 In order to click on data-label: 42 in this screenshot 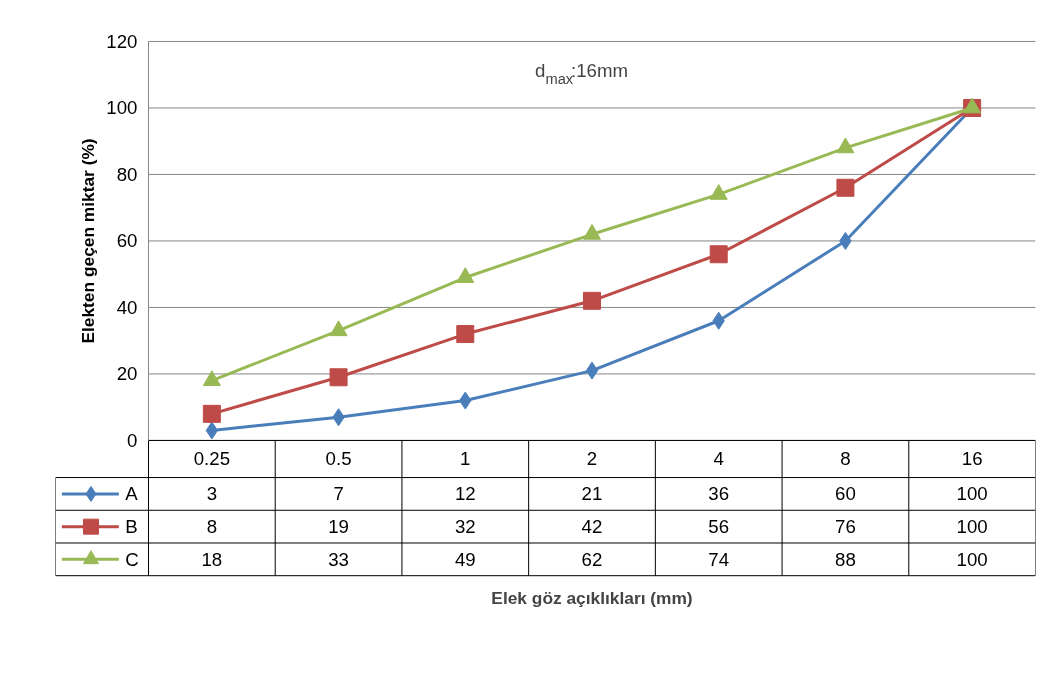, I will do `click(592, 527)`.